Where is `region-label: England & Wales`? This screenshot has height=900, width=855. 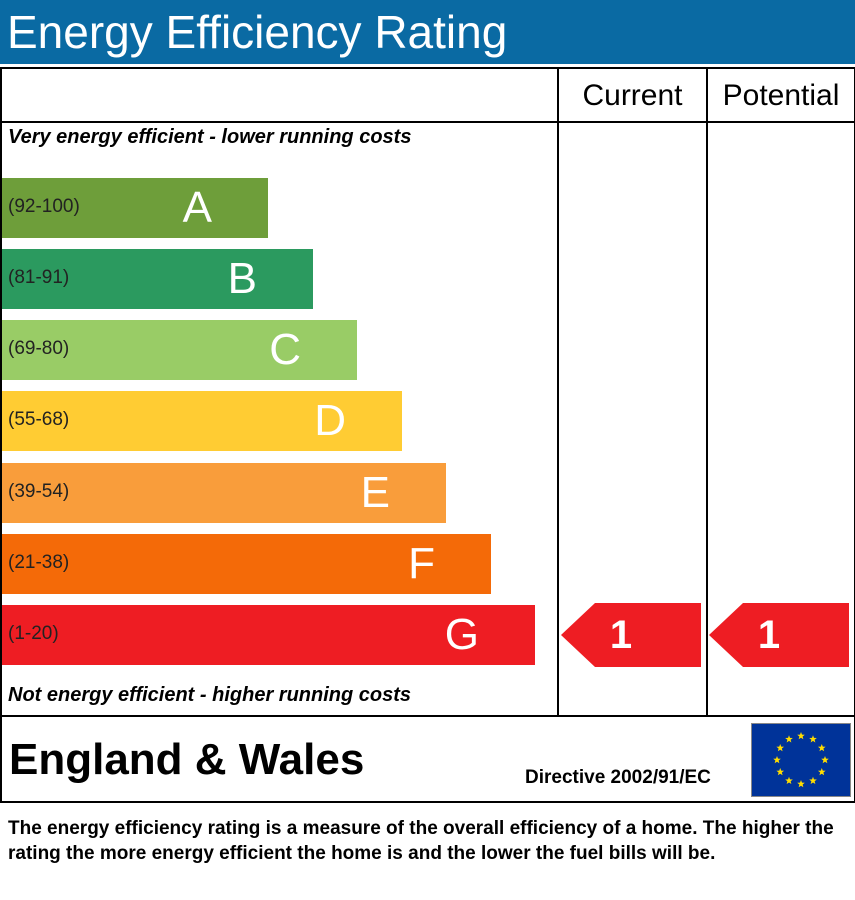 region-label: England & Wales is located at coordinates (187, 759).